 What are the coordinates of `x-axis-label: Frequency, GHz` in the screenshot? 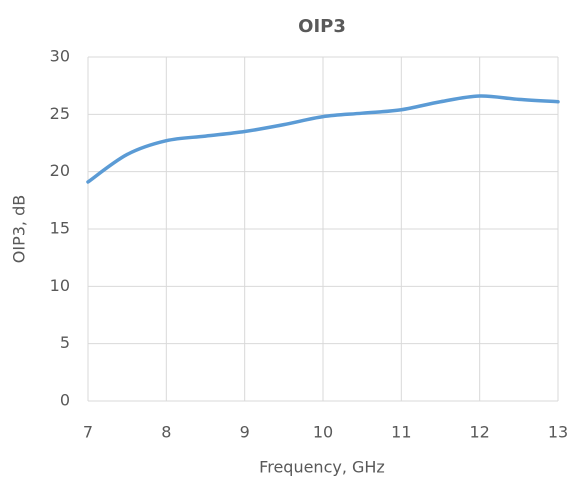 It's located at (322, 467).